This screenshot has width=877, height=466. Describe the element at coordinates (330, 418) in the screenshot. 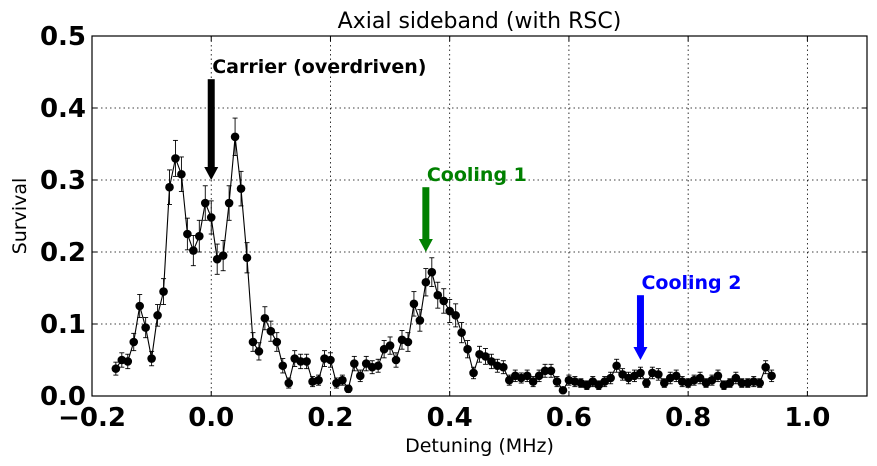

I see `x-tick-label: 0.2` at that location.